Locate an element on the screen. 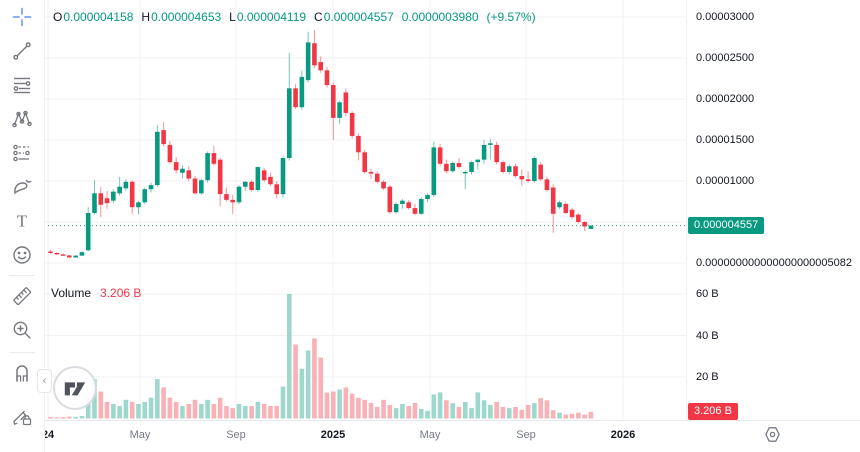 The width and height of the screenshot is (860, 452). brush-tool-button is located at coordinates (22, 187).